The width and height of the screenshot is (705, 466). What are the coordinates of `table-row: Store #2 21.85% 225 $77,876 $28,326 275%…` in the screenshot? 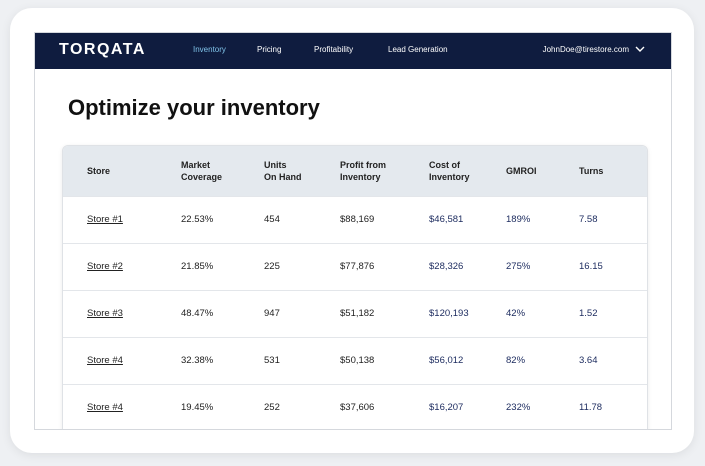 It's located at (355, 266).